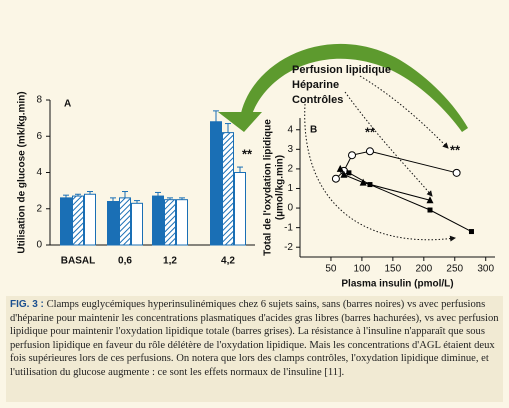 The image size is (509, 408). What do you see at coordinates (343, 87) in the screenshot?
I see `arrow` at bounding box center [343, 87].